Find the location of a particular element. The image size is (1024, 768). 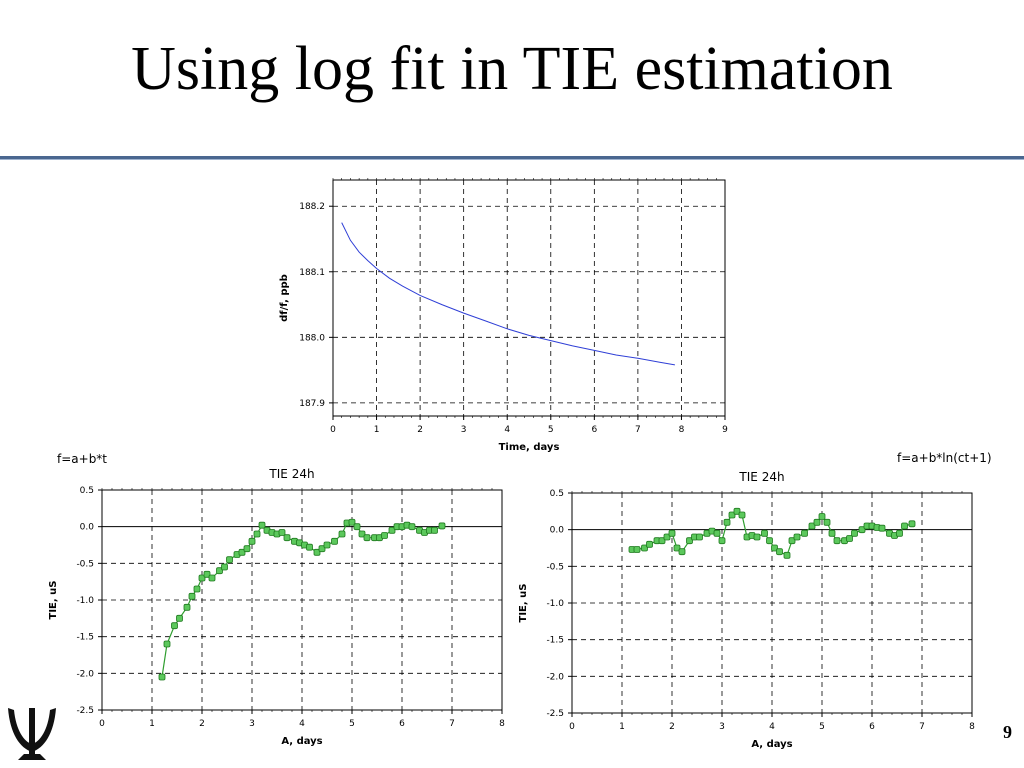

y-tick-label: -1.0 is located at coordinates (85, 601).